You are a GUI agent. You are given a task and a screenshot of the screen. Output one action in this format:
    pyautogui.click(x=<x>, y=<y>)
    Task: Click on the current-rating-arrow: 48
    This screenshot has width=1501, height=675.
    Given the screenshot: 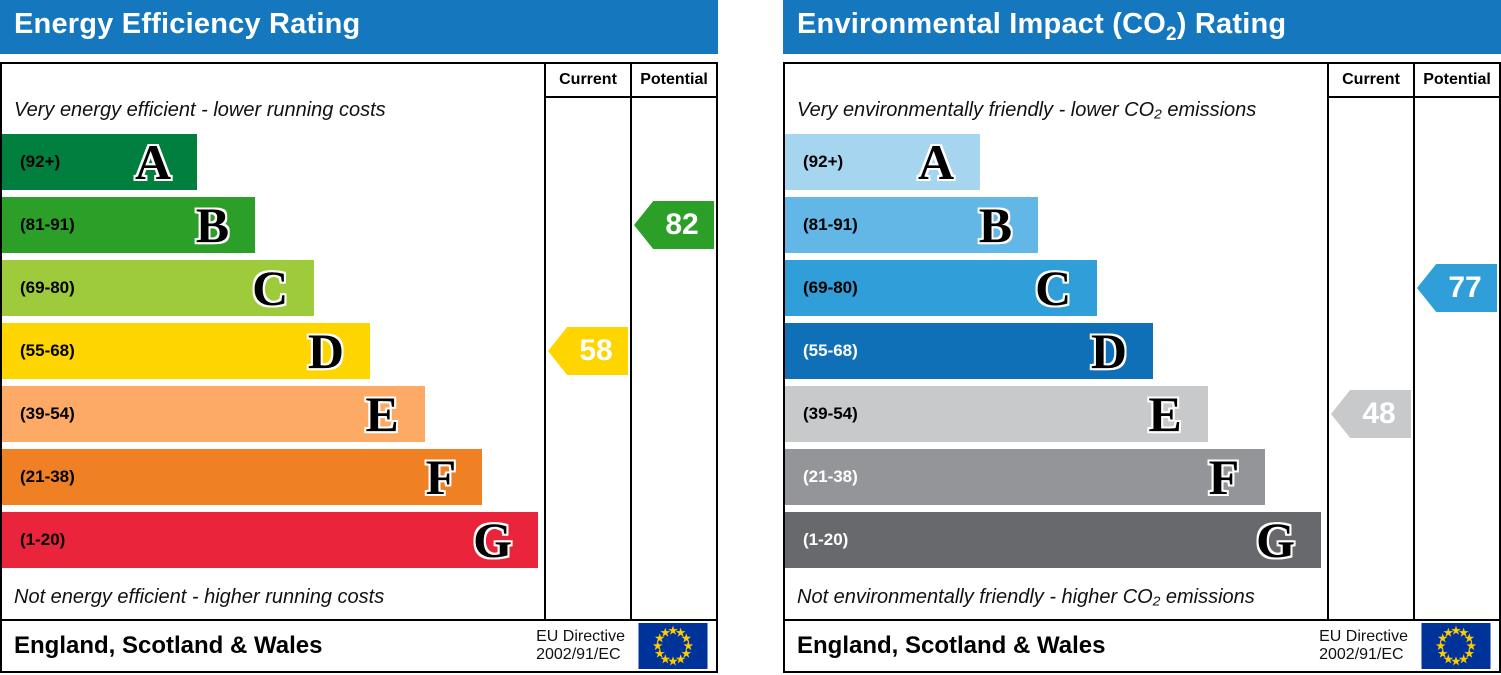 What is the action you would take?
    pyautogui.click(x=1371, y=414)
    